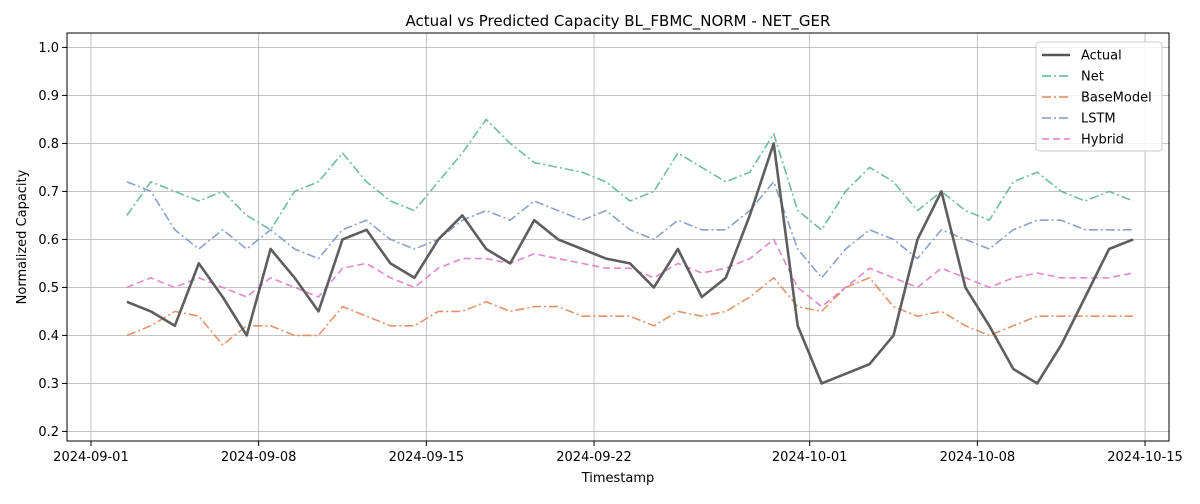  Describe the element at coordinates (48, 48) in the screenshot. I see `y-tick-label: 1.0` at that location.